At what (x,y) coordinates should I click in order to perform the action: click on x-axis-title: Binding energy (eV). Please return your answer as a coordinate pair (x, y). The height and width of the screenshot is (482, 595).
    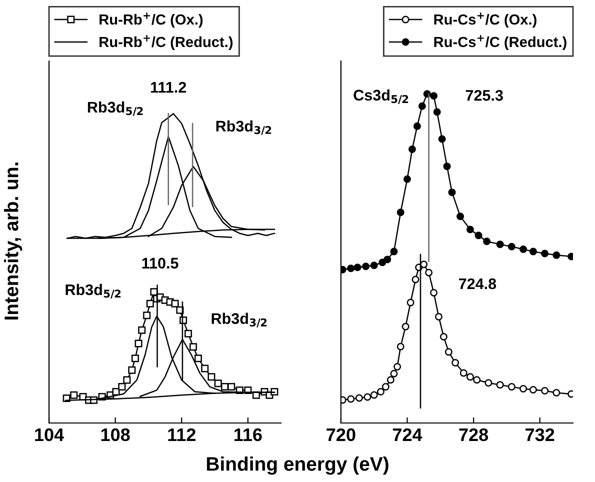
    Looking at the image, I should click on (297, 465).